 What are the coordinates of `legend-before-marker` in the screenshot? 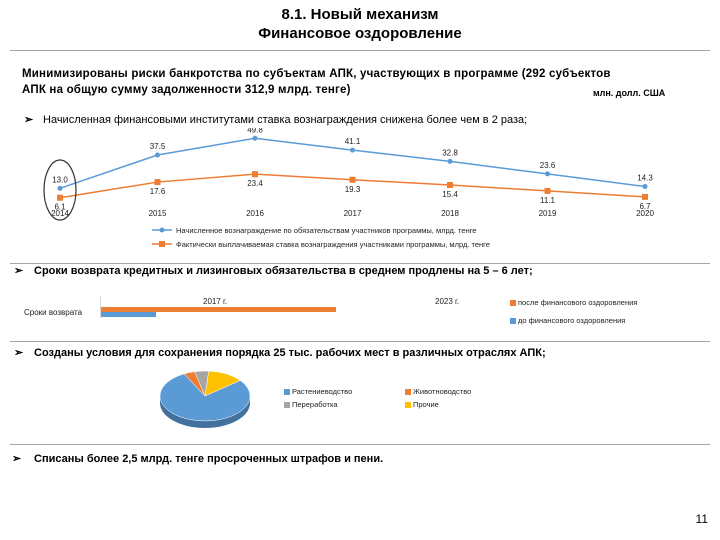 It's located at (513, 321).